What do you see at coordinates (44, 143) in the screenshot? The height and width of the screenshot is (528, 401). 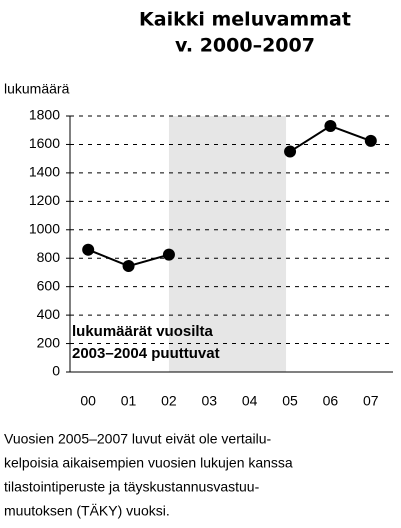 I see `y-tick-label: 1600` at bounding box center [44, 143].